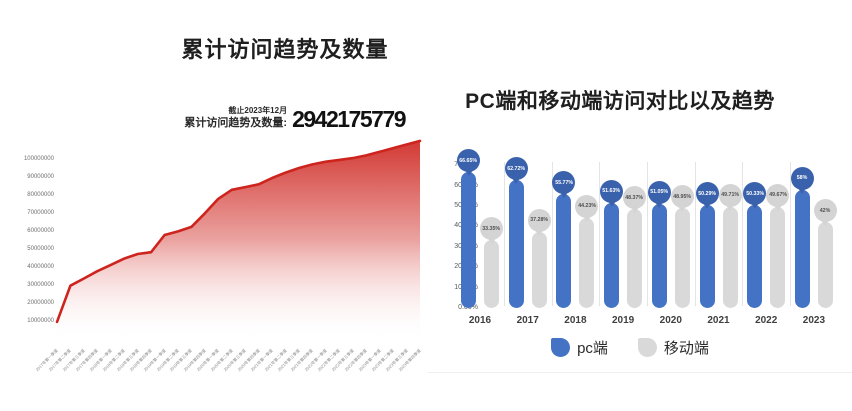 This screenshot has height=411, width=852. I want to click on bubble-value: 66.65%, so click(468, 160).